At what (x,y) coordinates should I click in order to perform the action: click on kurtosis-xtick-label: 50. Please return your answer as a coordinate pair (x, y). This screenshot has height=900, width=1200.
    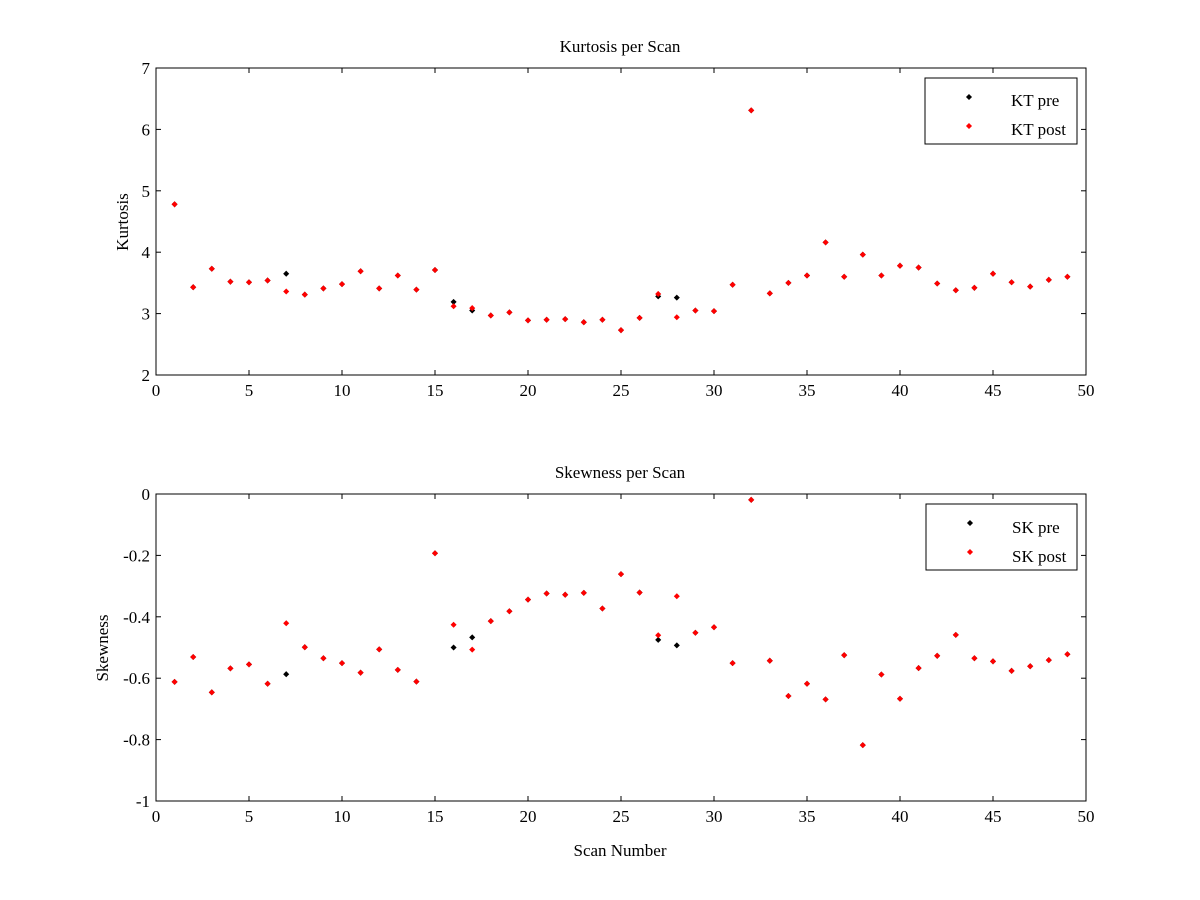
    Looking at the image, I should click on (1086, 390).